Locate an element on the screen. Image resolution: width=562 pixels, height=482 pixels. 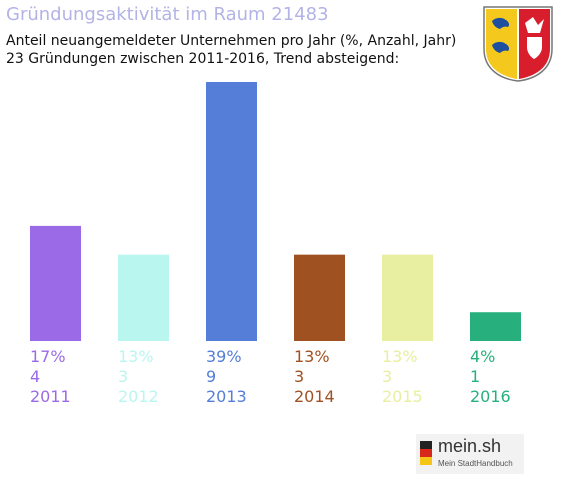
germany-map-icon is located at coordinates (426, 453).